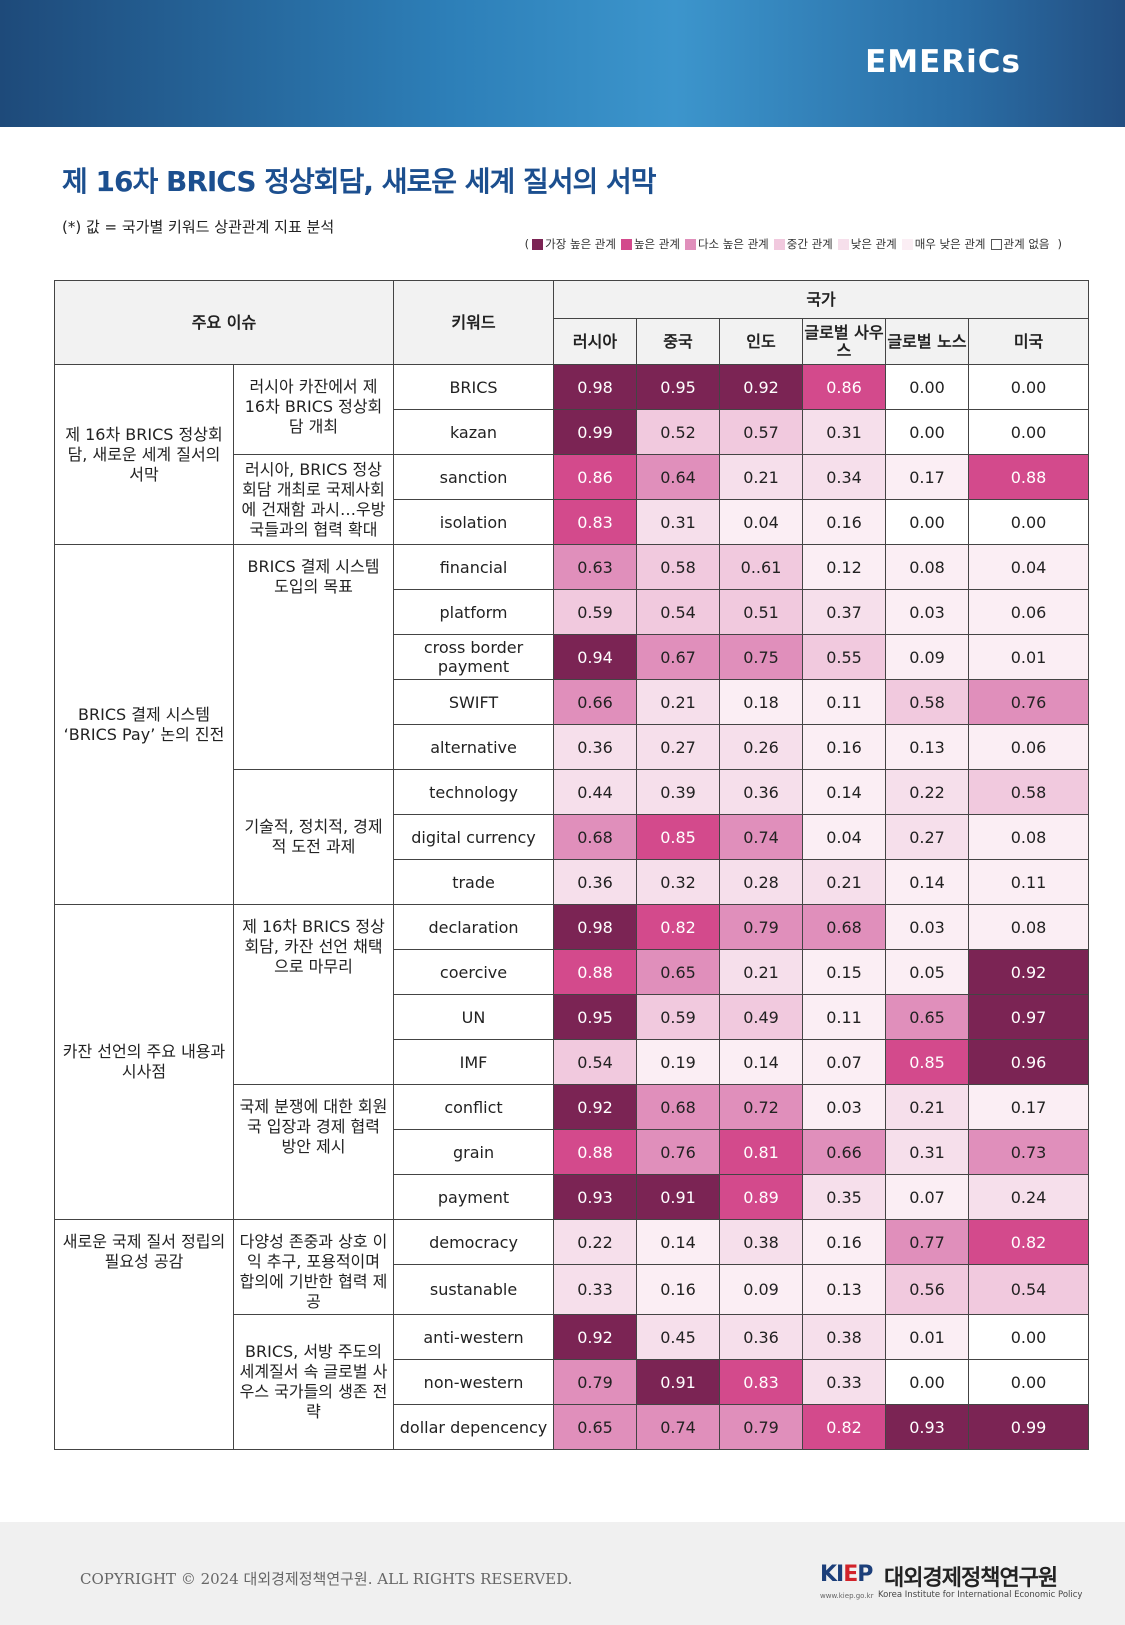  I want to click on header-country-india: 인도, so click(761, 341).